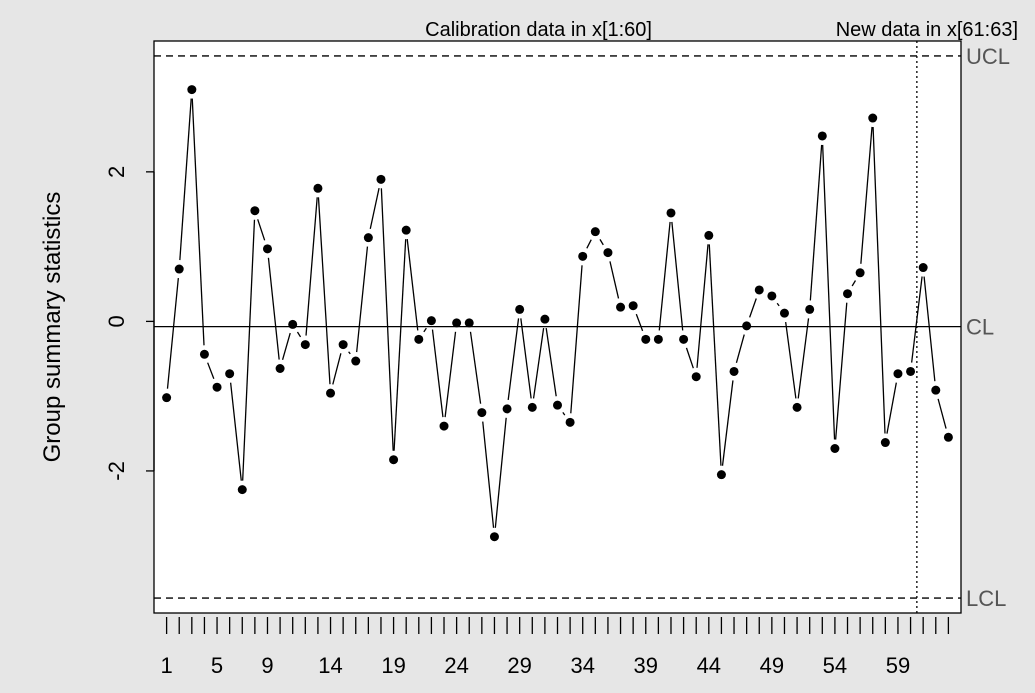 This screenshot has height=693, width=1035. Describe the element at coordinates (456, 665) in the screenshot. I see `x-tick-label: 24` at that location.